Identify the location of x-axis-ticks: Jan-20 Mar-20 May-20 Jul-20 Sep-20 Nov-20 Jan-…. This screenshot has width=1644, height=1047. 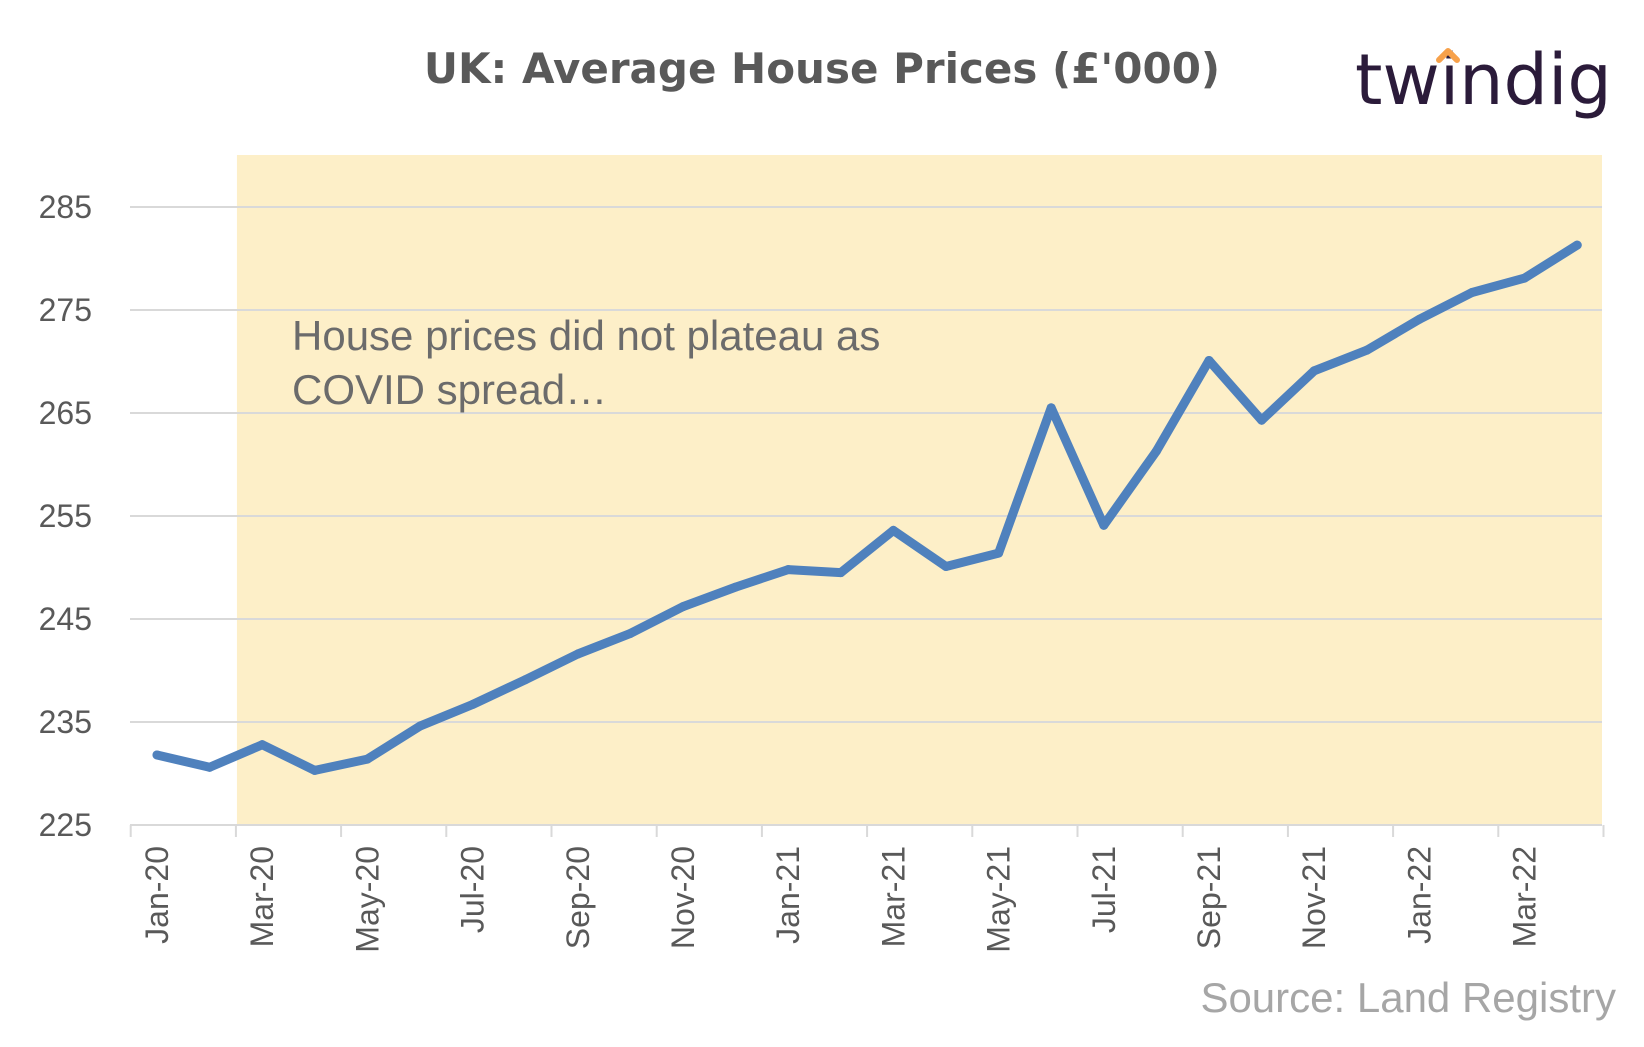
(867, 889).